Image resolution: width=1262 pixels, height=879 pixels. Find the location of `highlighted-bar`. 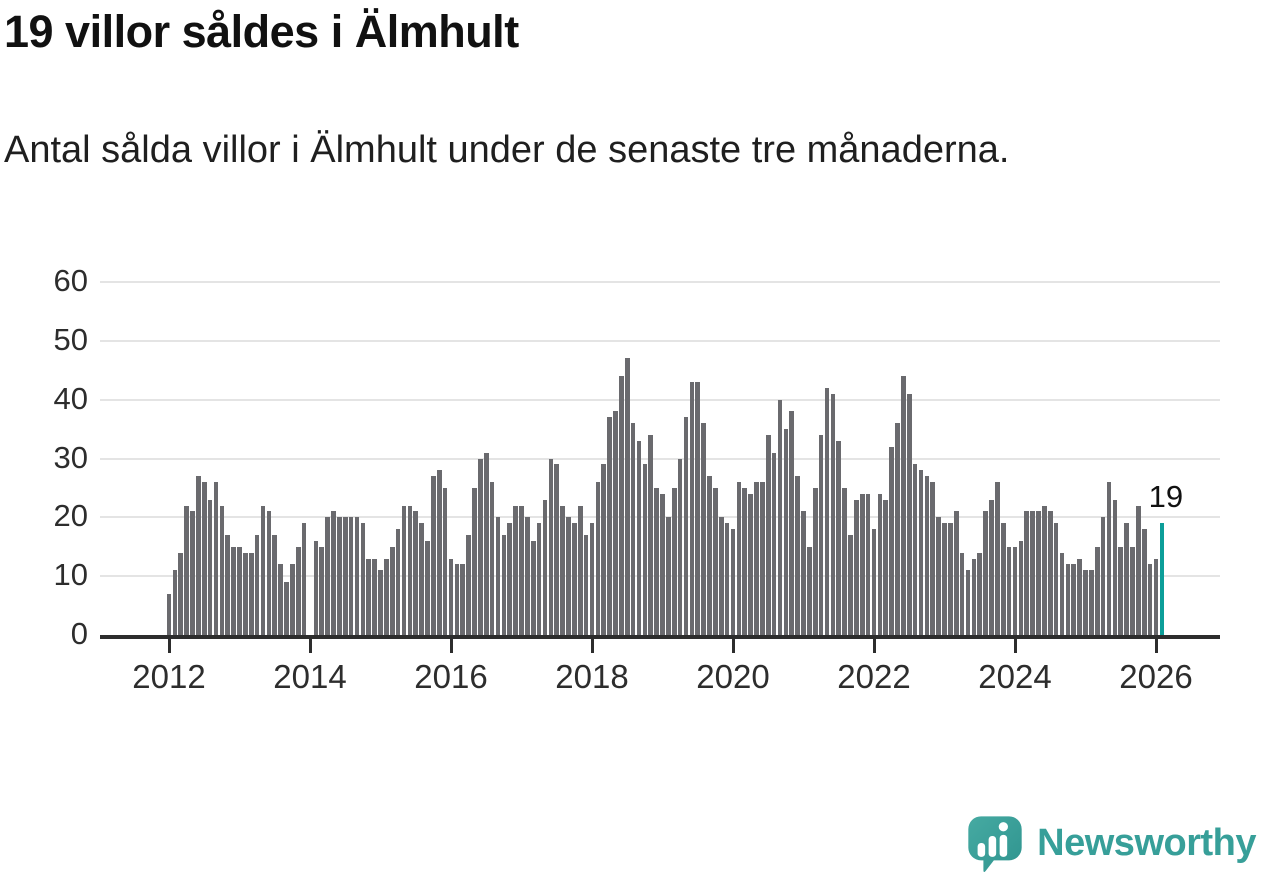

highlighted-bar is located at coordinates (1162, 579).